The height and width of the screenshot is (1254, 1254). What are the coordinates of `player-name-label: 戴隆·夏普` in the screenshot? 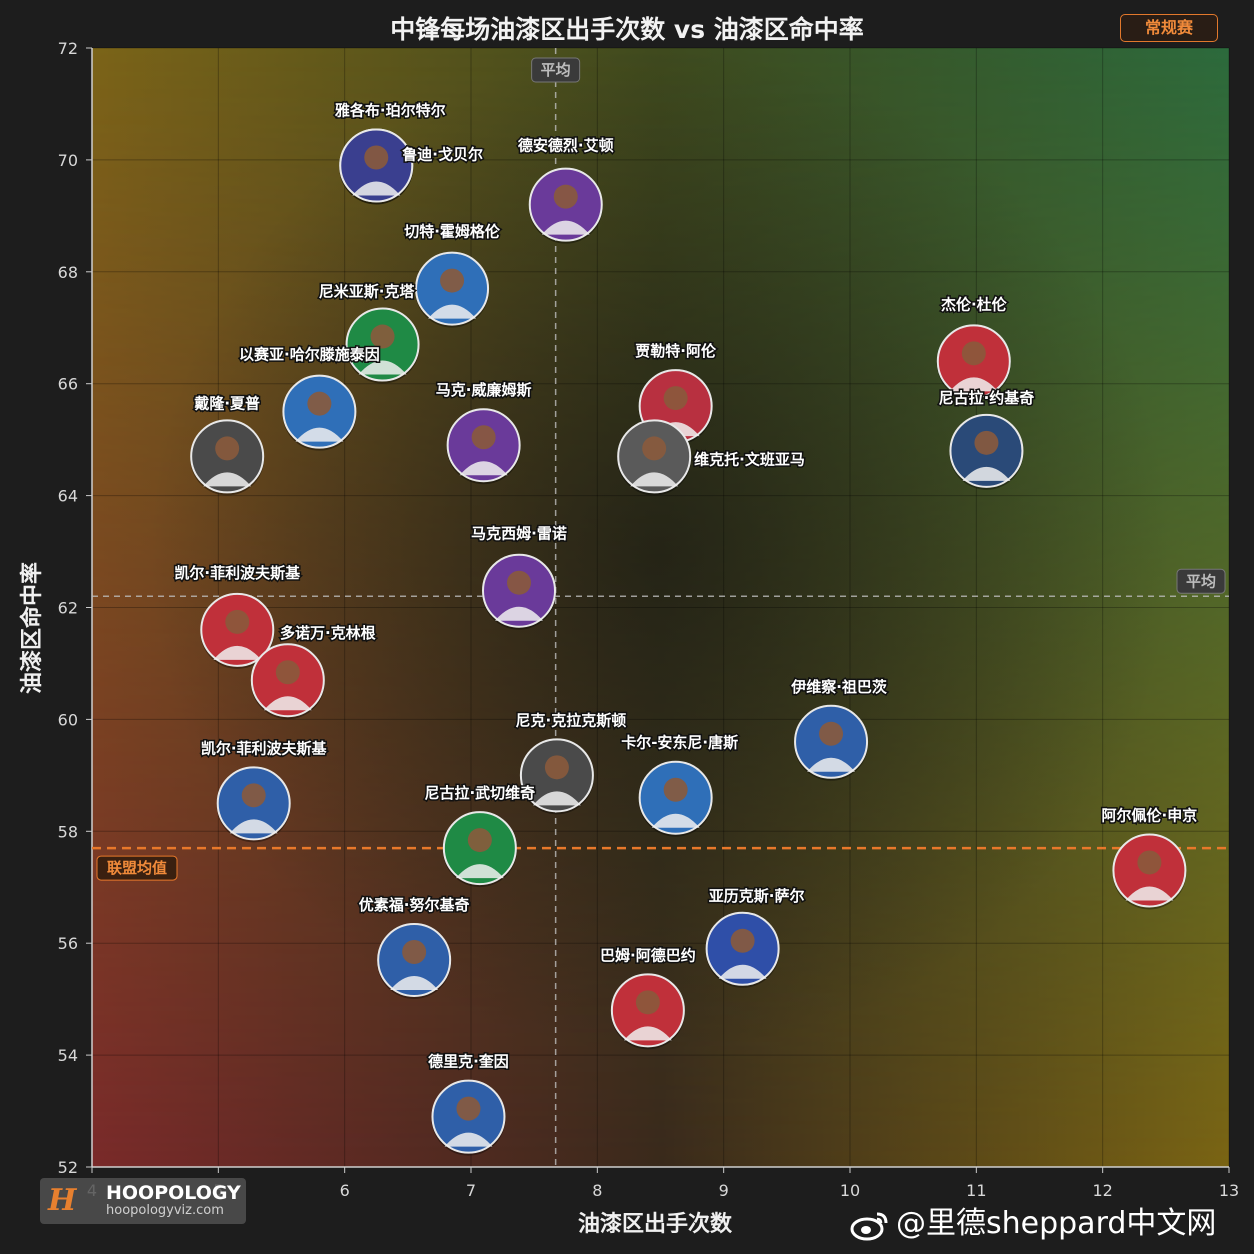 It's located at (227, 403).